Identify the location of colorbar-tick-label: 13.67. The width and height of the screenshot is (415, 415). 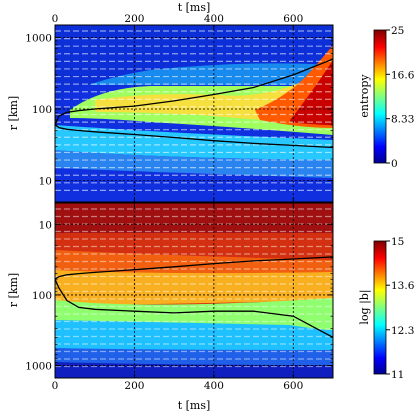
(403, 286).